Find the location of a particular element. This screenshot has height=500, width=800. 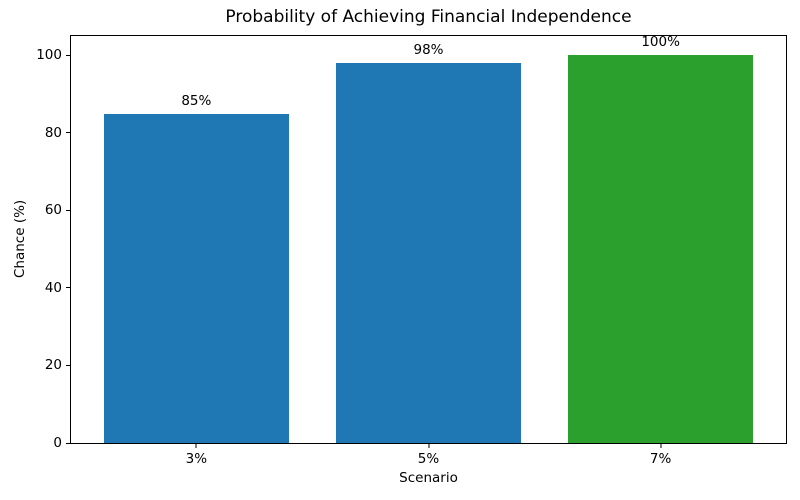

y-tick-label: 0 is located at coordinates (57, 443).